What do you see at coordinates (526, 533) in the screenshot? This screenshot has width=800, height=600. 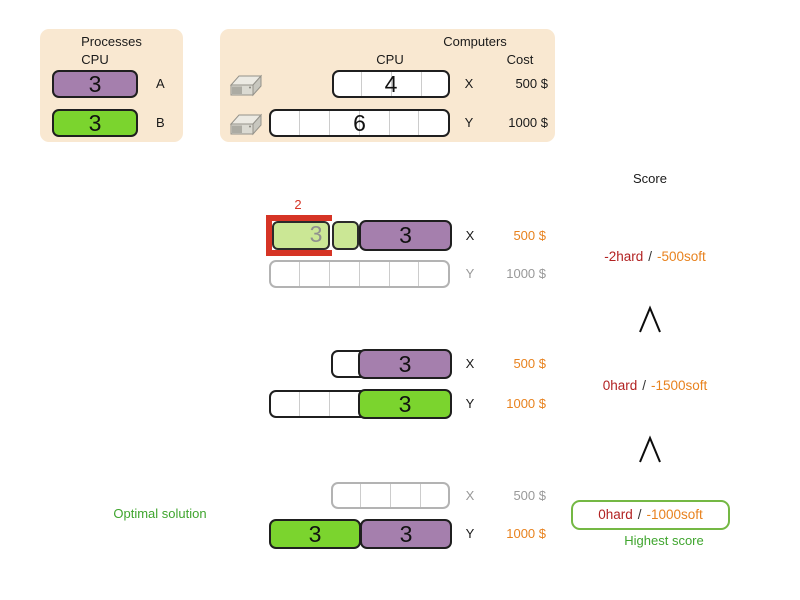 I see `sol3-computer-y-cost: 1000 $` at bounding box center [526, 533].